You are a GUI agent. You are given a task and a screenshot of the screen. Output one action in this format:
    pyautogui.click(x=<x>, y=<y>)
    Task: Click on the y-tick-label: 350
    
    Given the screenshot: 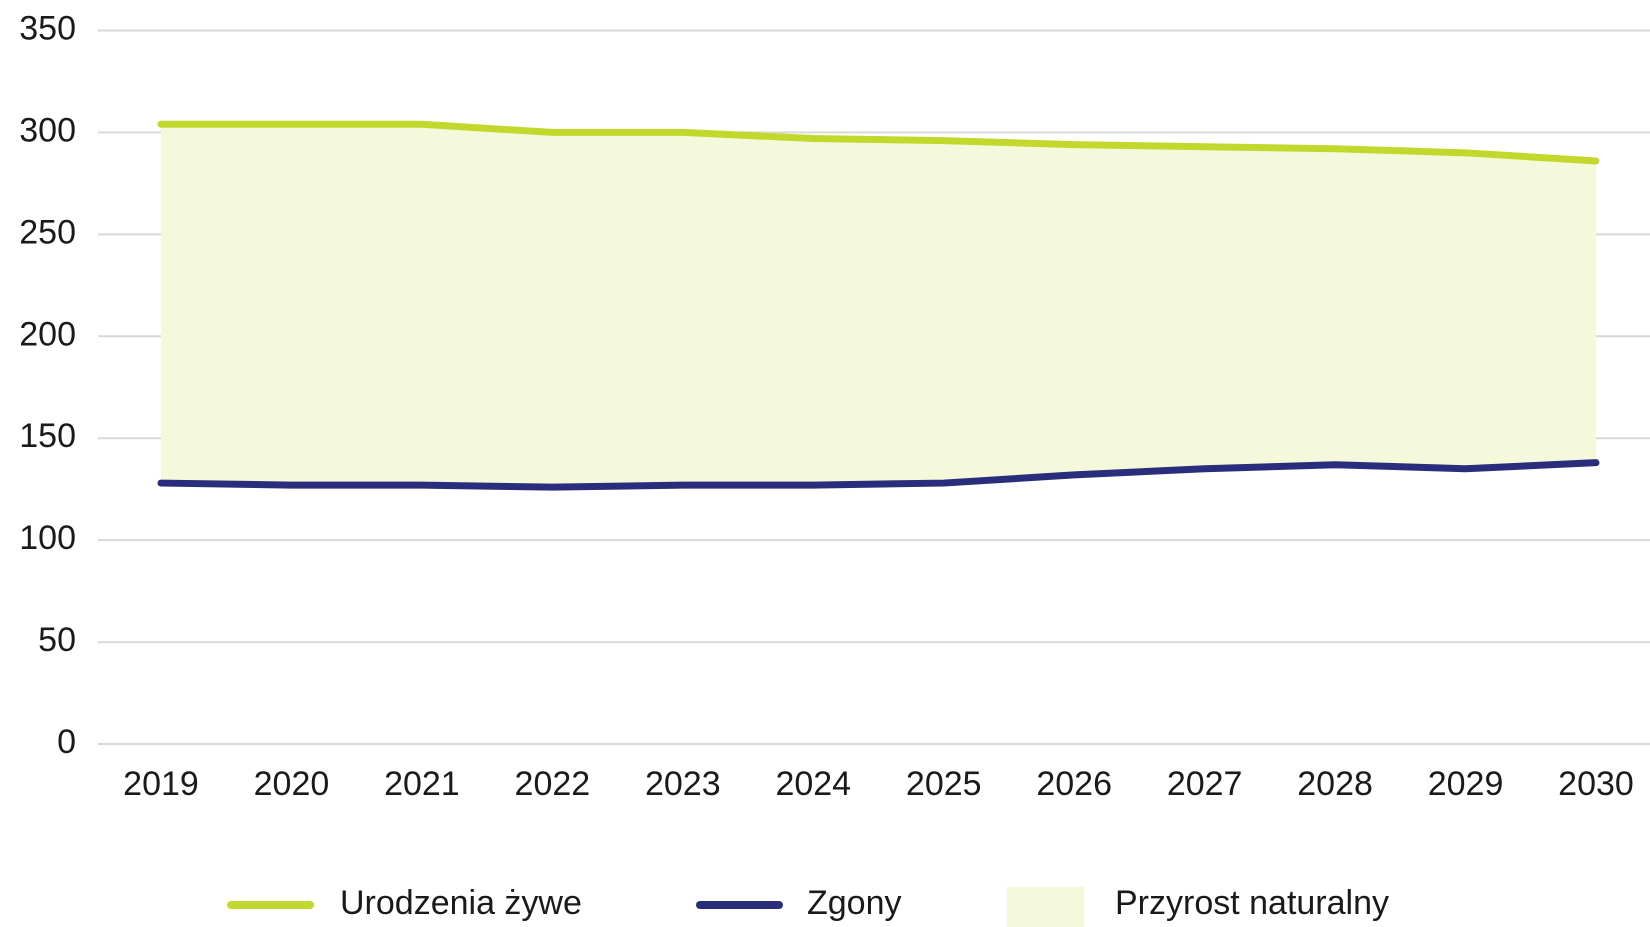 What is the action you would take?
    pyautogui.click(x=47, y=28)
    